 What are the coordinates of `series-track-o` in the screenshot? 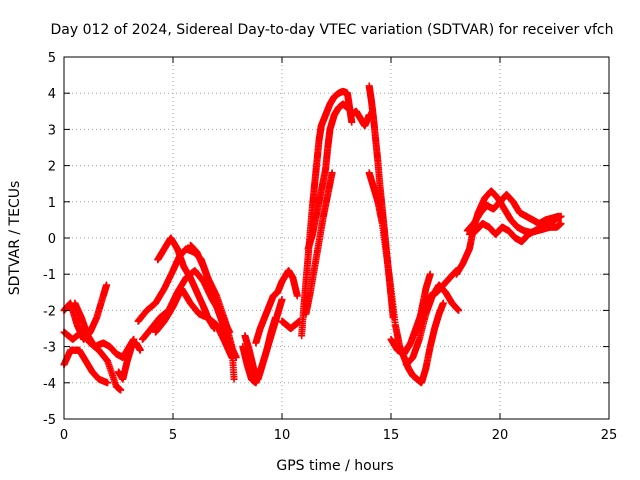 It's located at (327, 213).